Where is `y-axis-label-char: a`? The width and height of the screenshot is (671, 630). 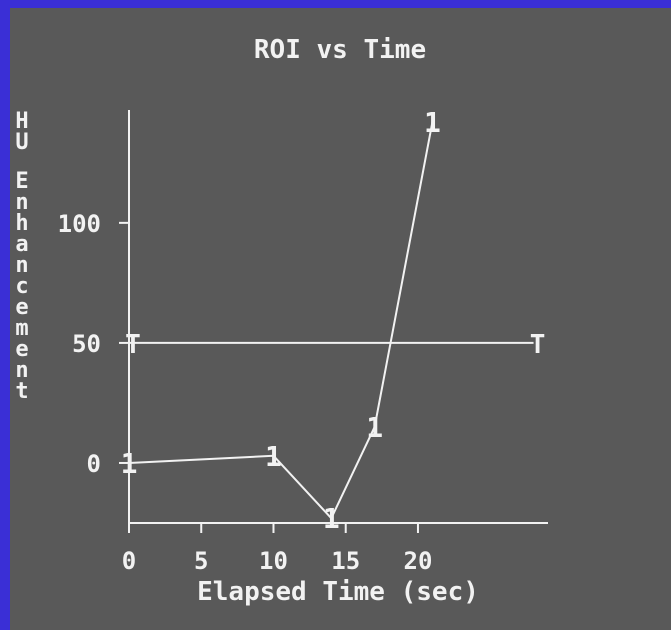
y-axis-label-char: a is located at coordinates (21, 244).